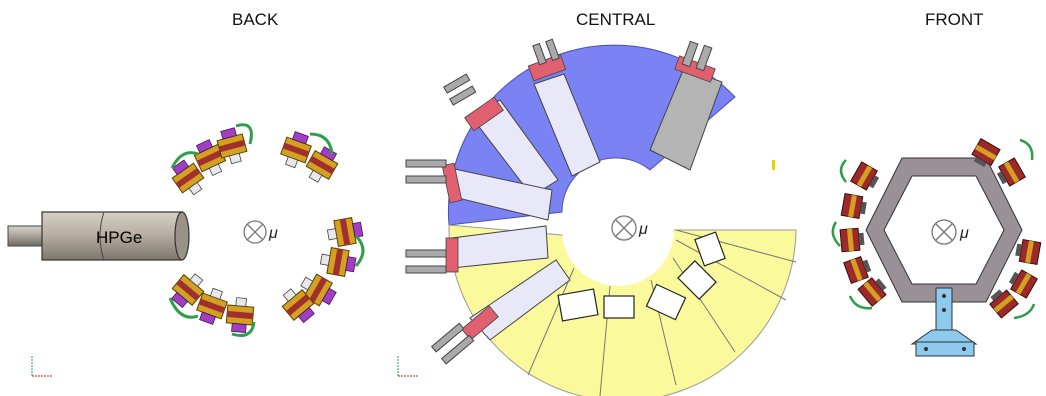  What do you see at coordinates (210, 161) in the screenshot?
I see `back-module-upper-left` at bounding box center [210, 161].